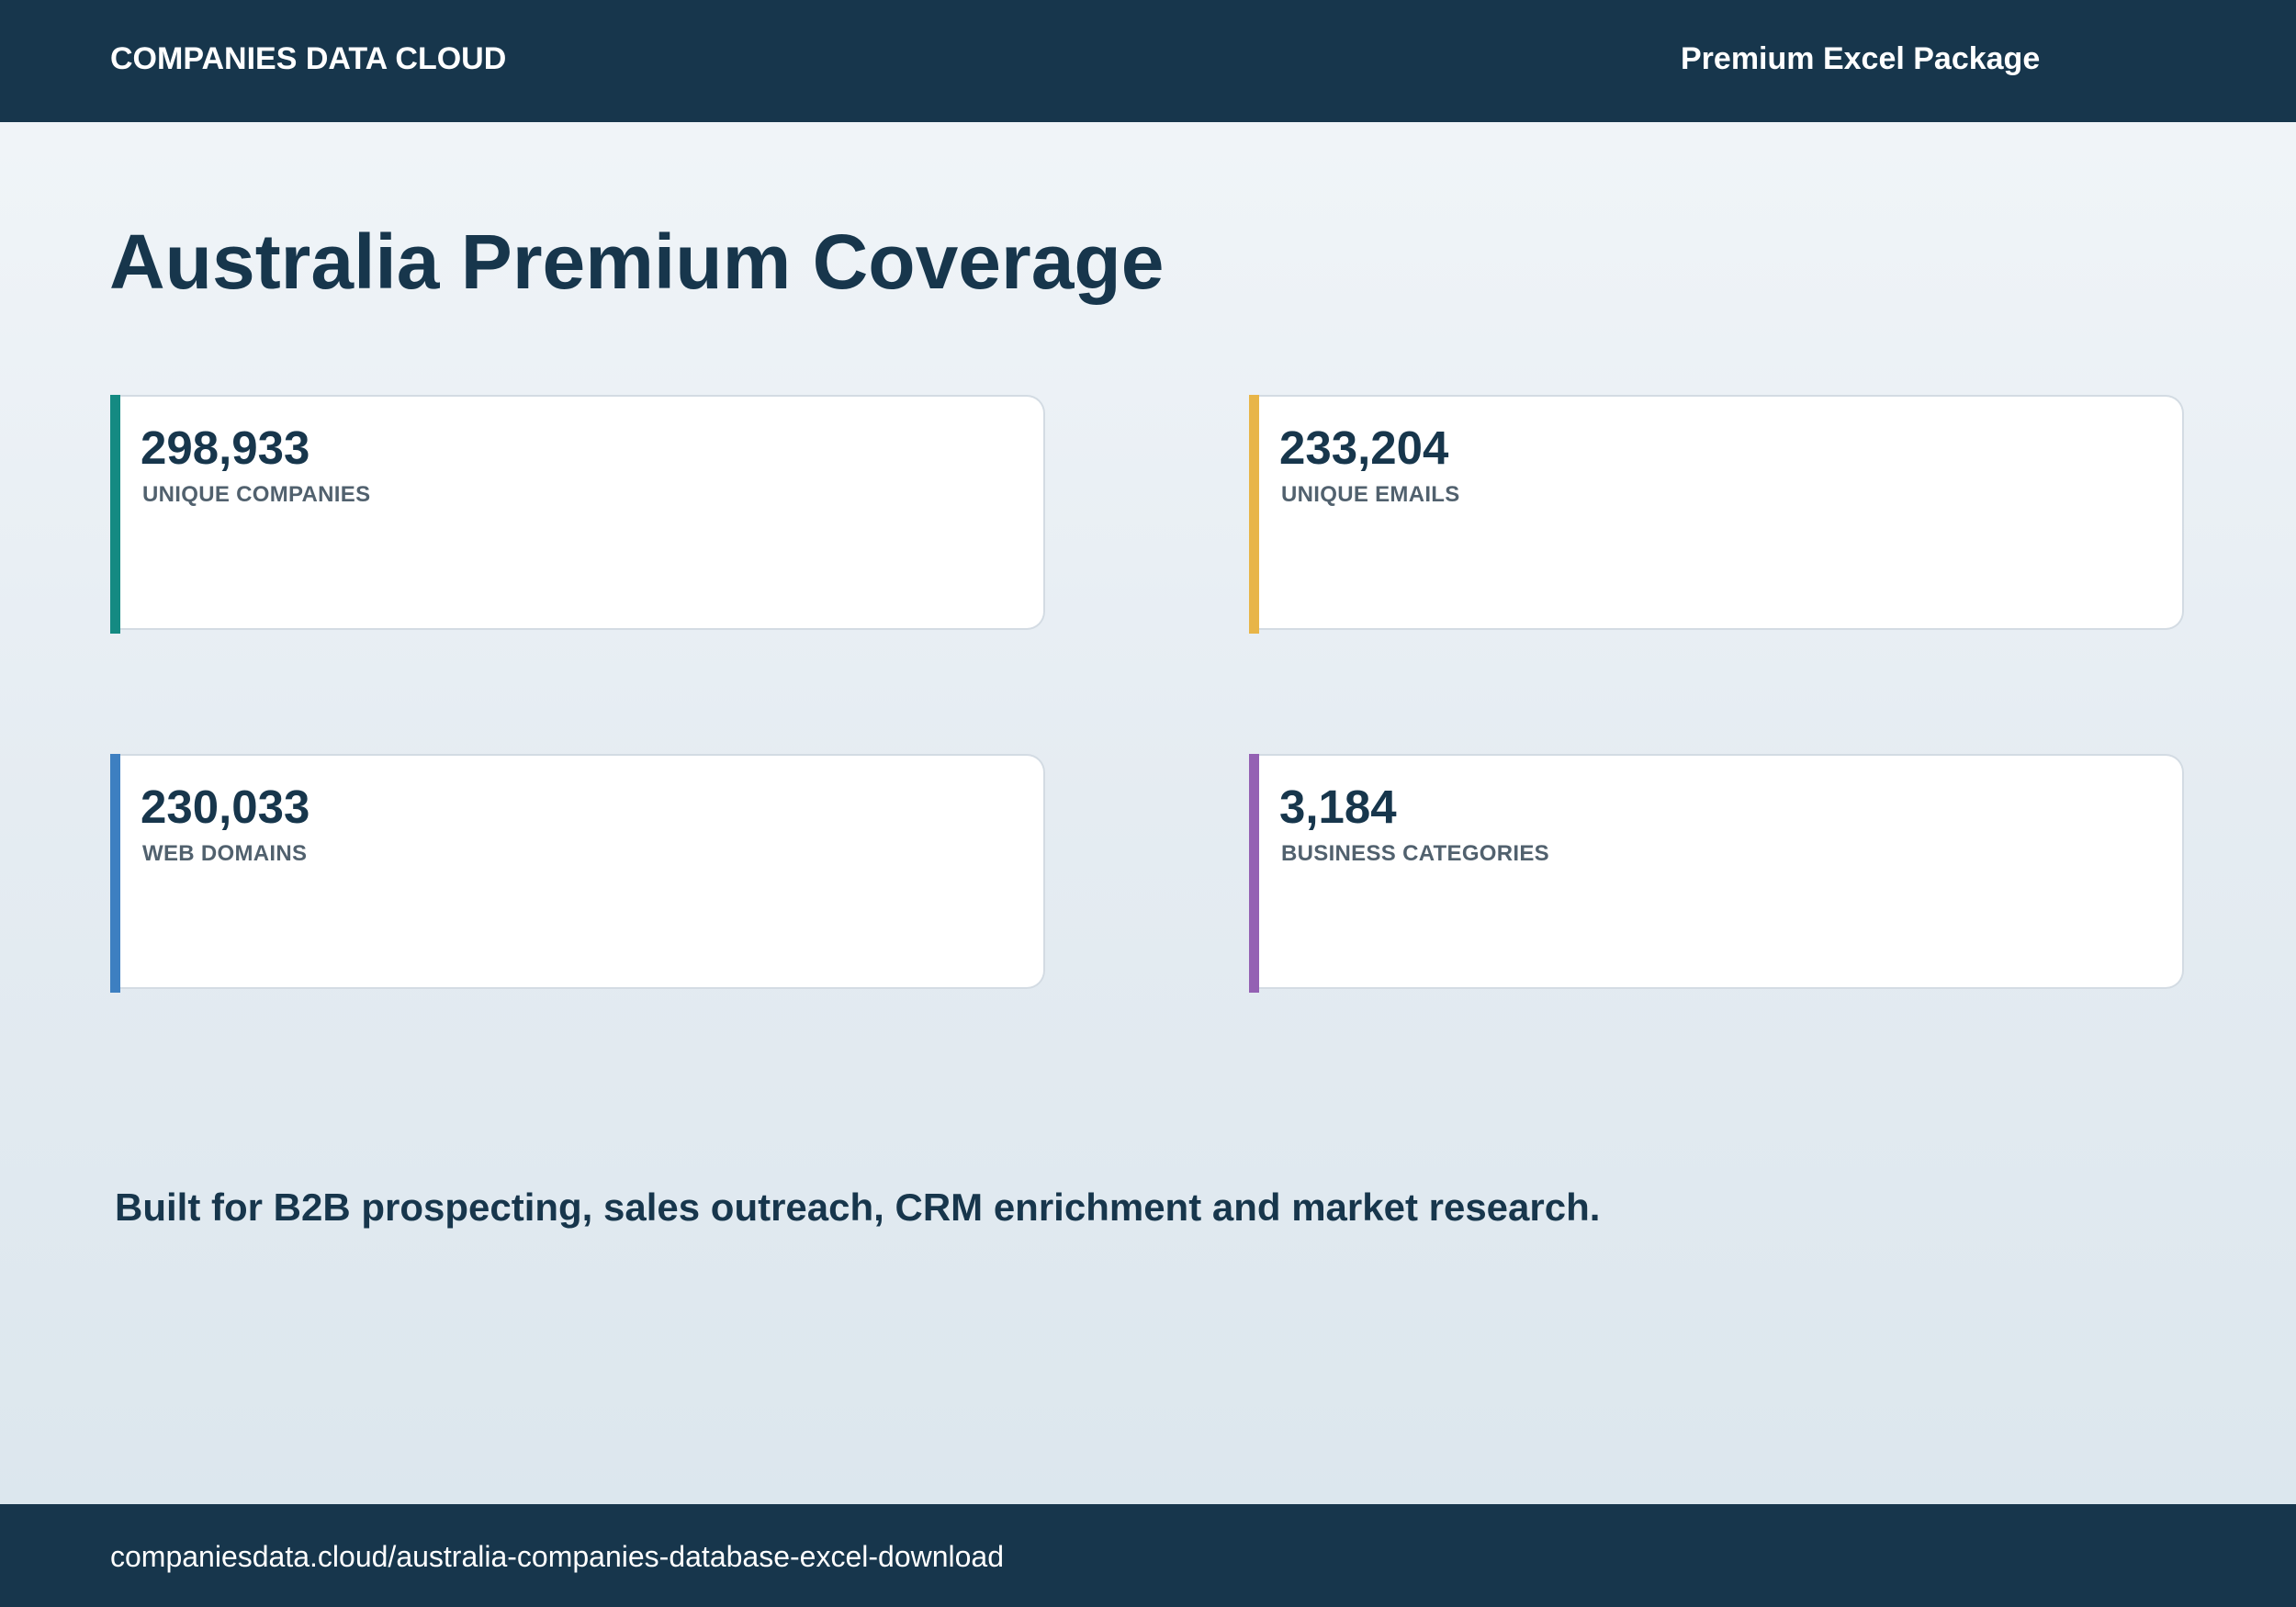 Image resolution: width=2296 pixels, height=1607 pixels. I want to click on page-title: Australia Premium Coverage, so click(637, 262).